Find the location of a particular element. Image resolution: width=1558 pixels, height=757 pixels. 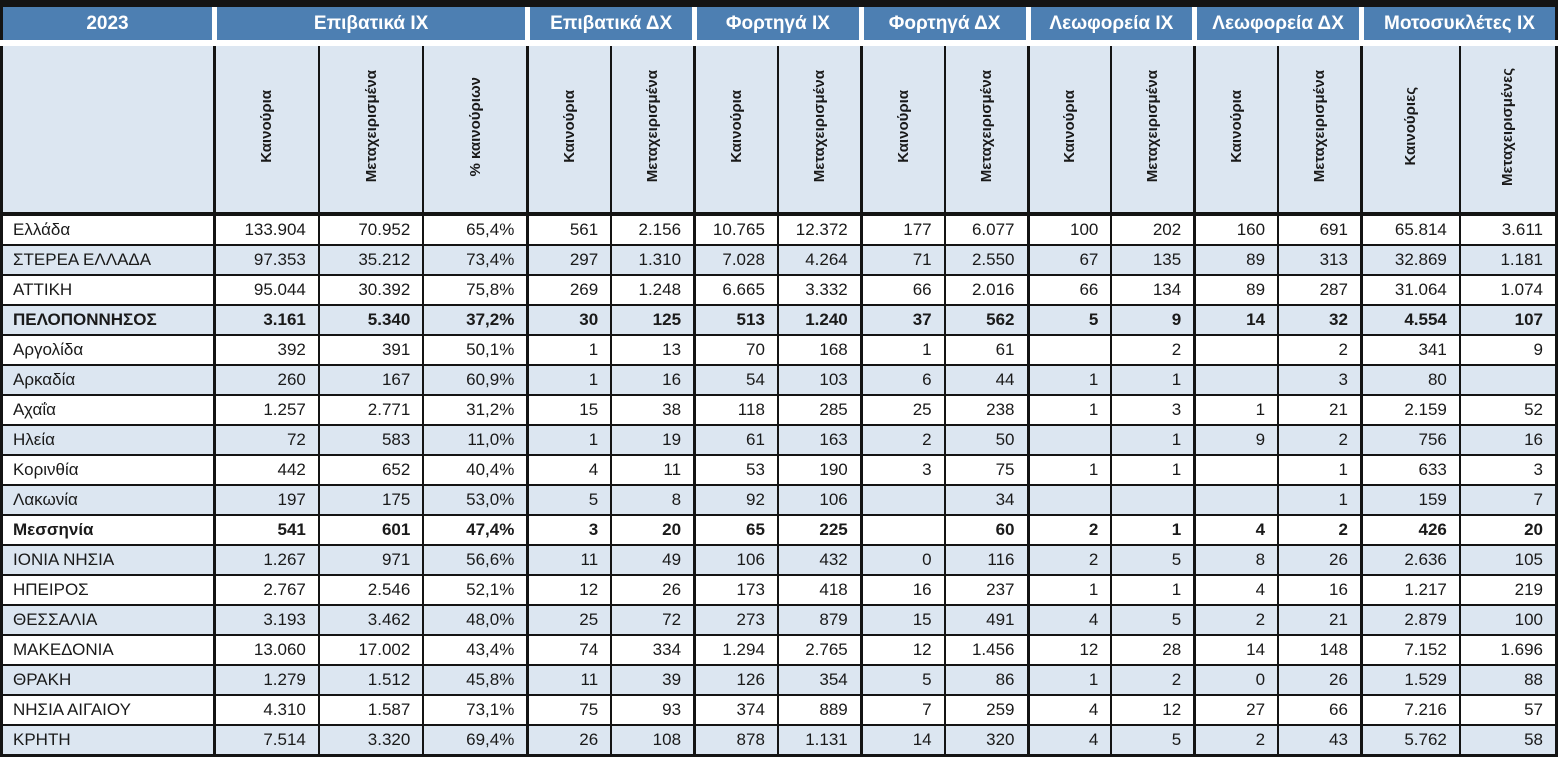

value-cell: 374 is located at coordinates (736, 710).